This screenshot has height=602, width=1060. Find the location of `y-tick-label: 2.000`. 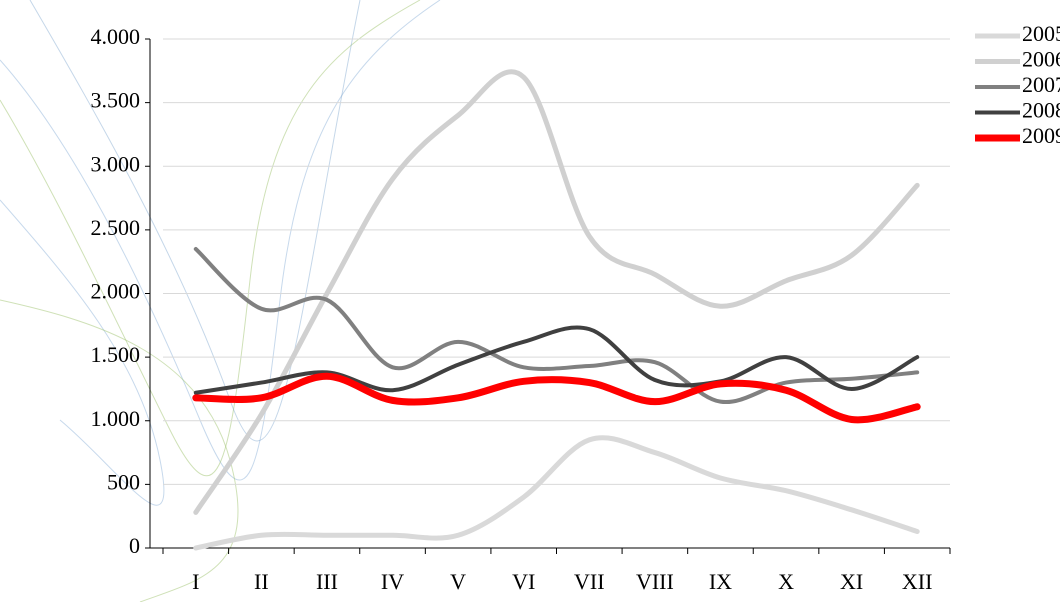

y-tick-label: 2.000 is located at coordinates (116, 291).